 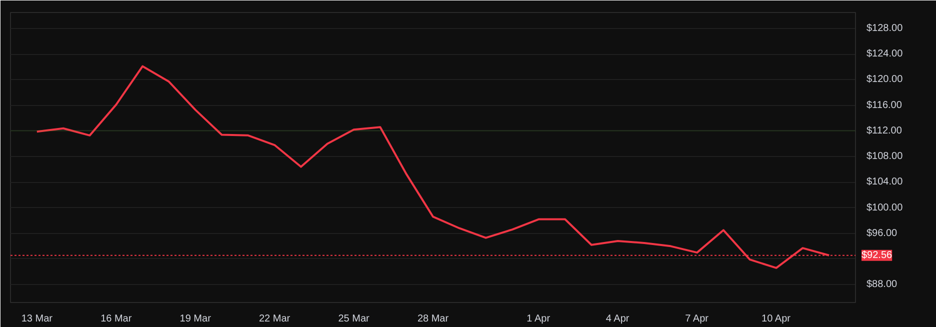 I want to click on y-tick-label: $104.00, so click(x=885, y=182).